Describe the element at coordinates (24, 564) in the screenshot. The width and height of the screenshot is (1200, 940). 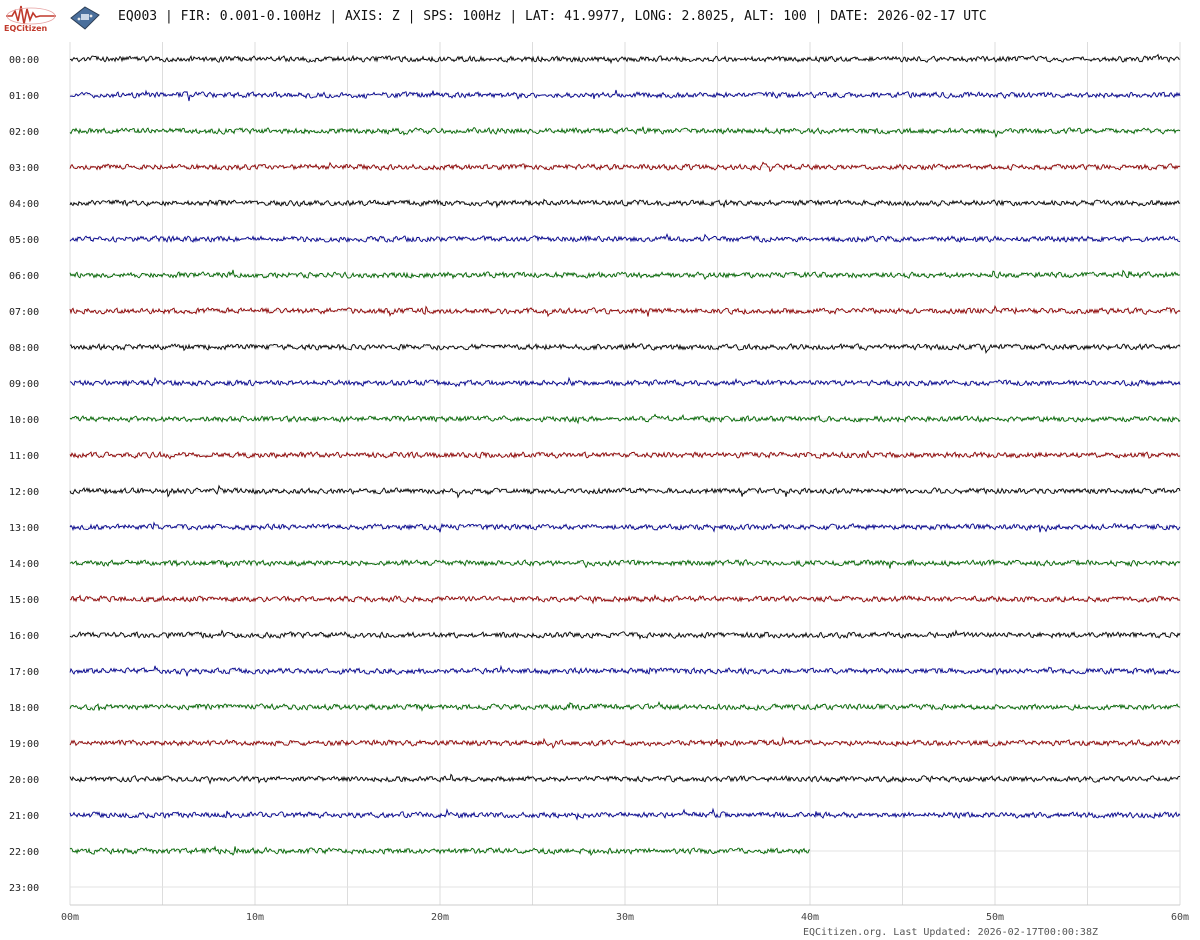
I see `y-tick-label: 14:00` at that location.